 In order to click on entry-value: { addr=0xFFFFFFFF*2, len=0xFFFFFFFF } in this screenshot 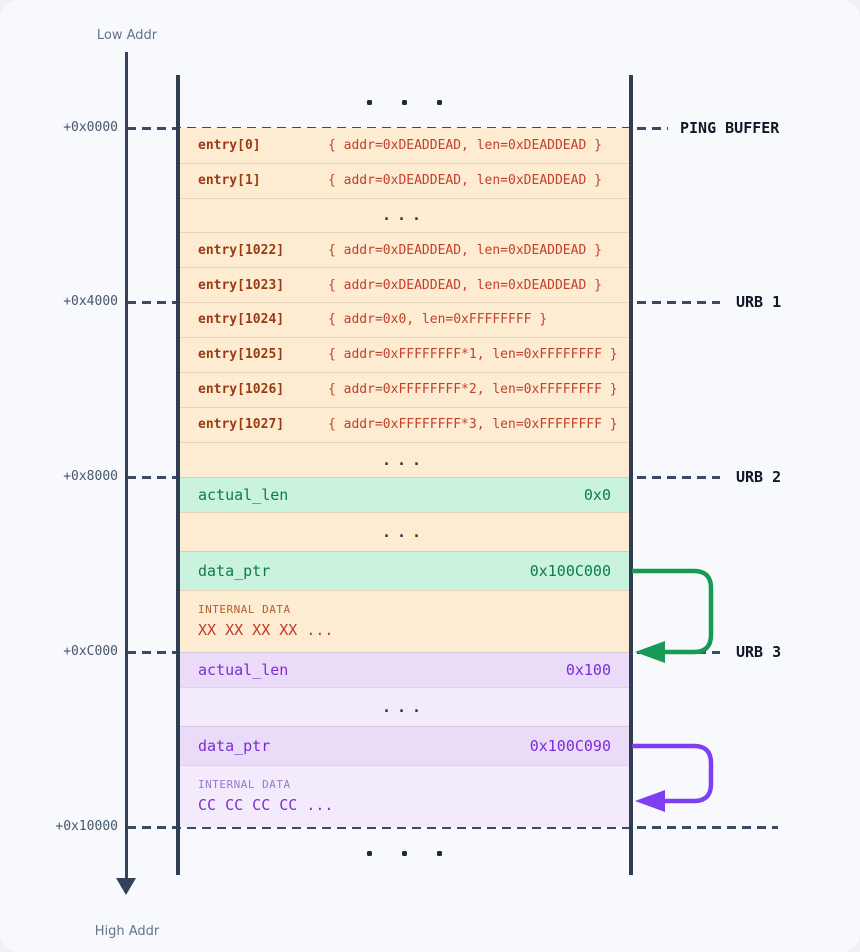, I will do `click(473, 390)`.